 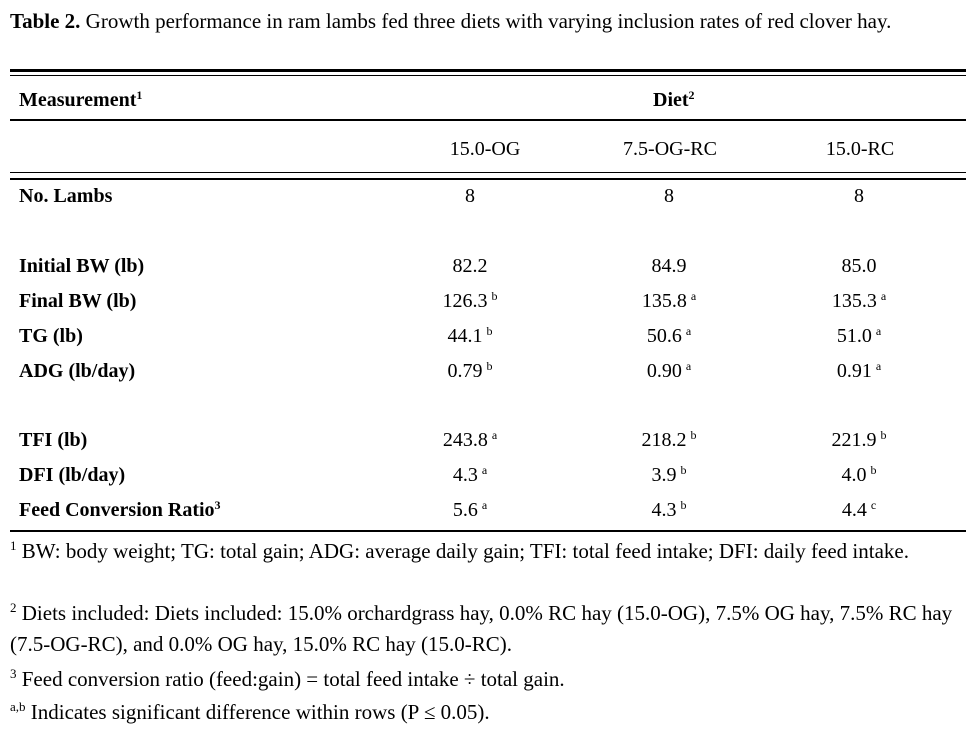 What do you see at coordinates (470, 509) in the screenshot?
I see `table-cell: 5.6 a` at bounding box center [470, 509].